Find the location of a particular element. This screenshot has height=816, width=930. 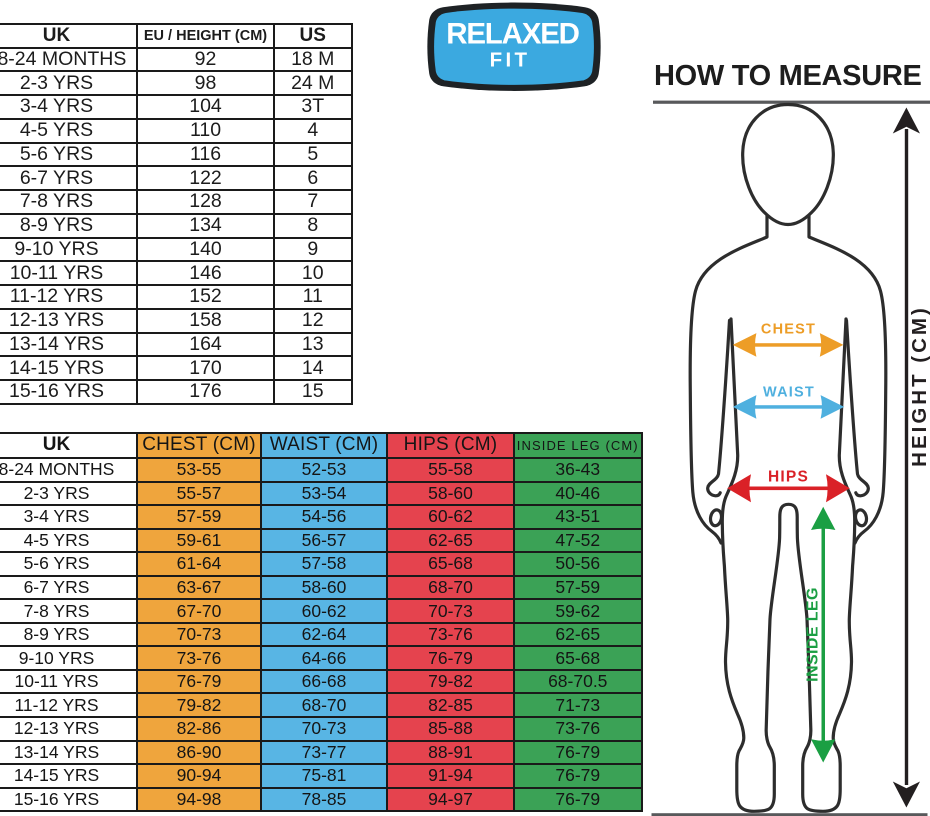

svg-text: WAIST is located at coordinates (789, 392).